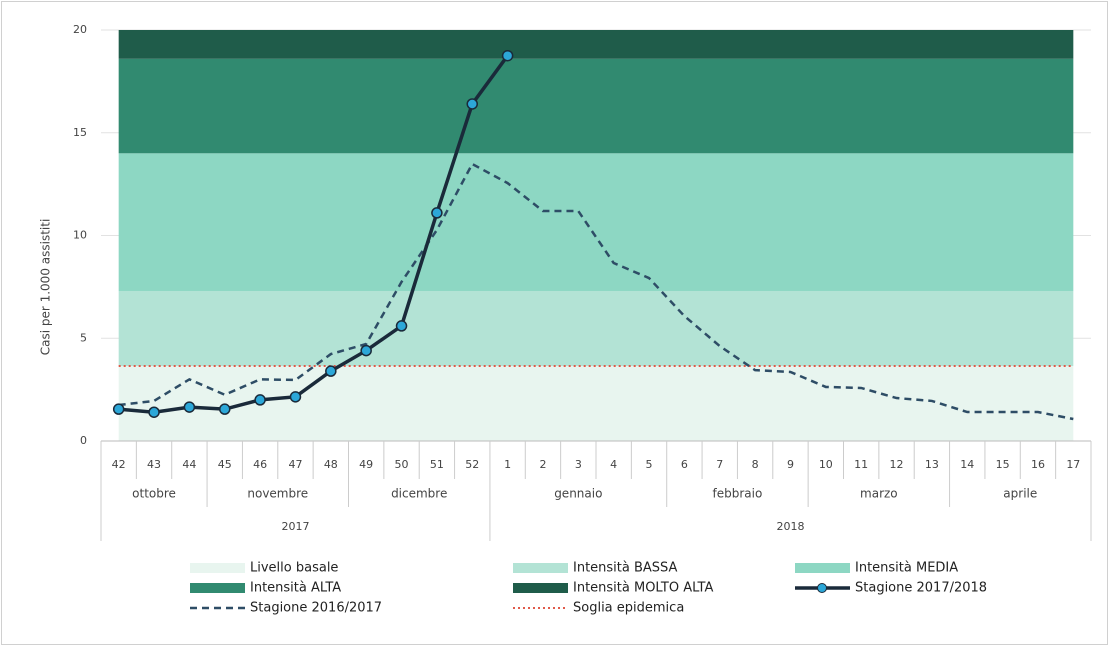 The image size is (1117, 656). Describe the element at coordinates (932, 464) in the screenshot. I see `x-tick-label: 13` at that location.